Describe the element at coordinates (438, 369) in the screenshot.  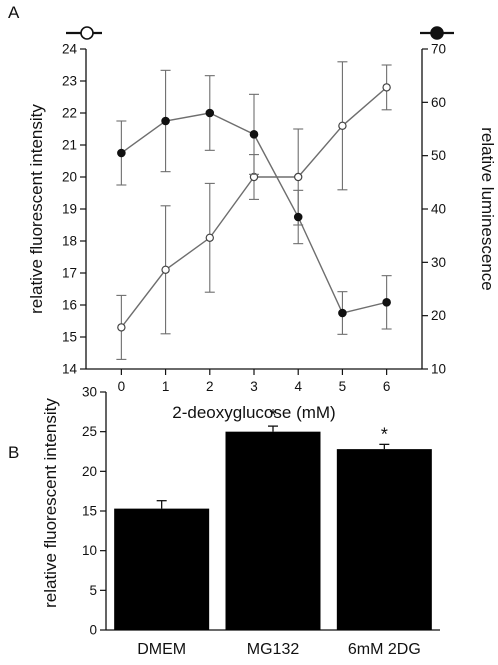
I see `right-y-tick-label: 10` at that location.